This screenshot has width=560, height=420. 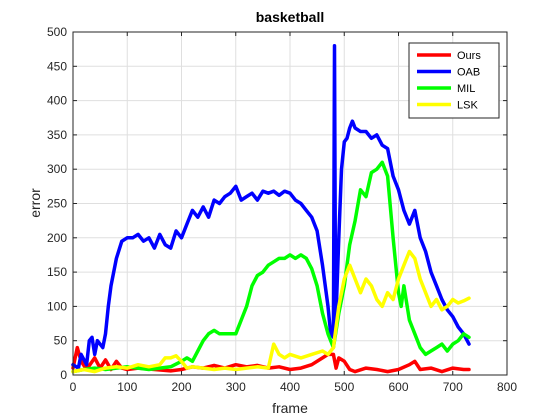 I want to click on y-tick-label: 500, so click(x=57, y=32).